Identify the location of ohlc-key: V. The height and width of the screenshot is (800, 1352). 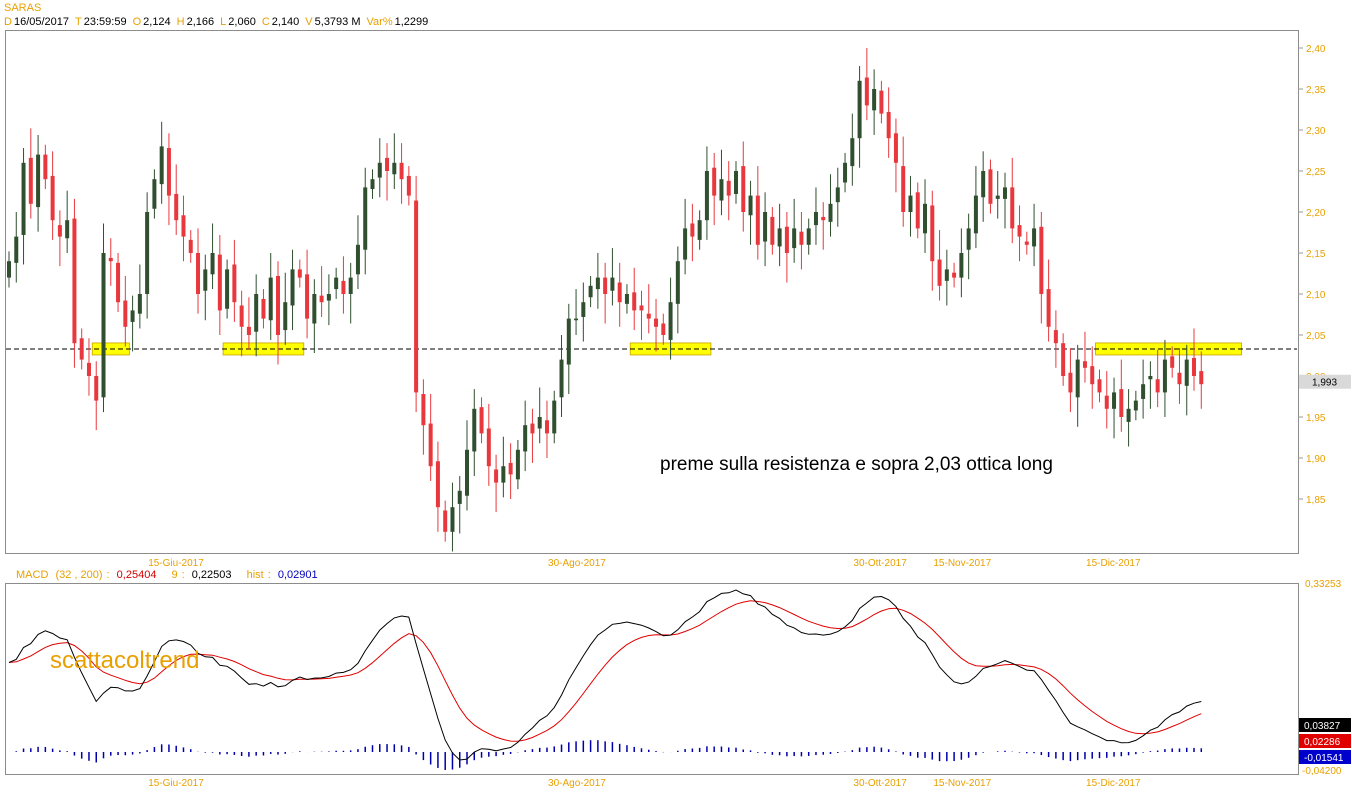
(309, 22).